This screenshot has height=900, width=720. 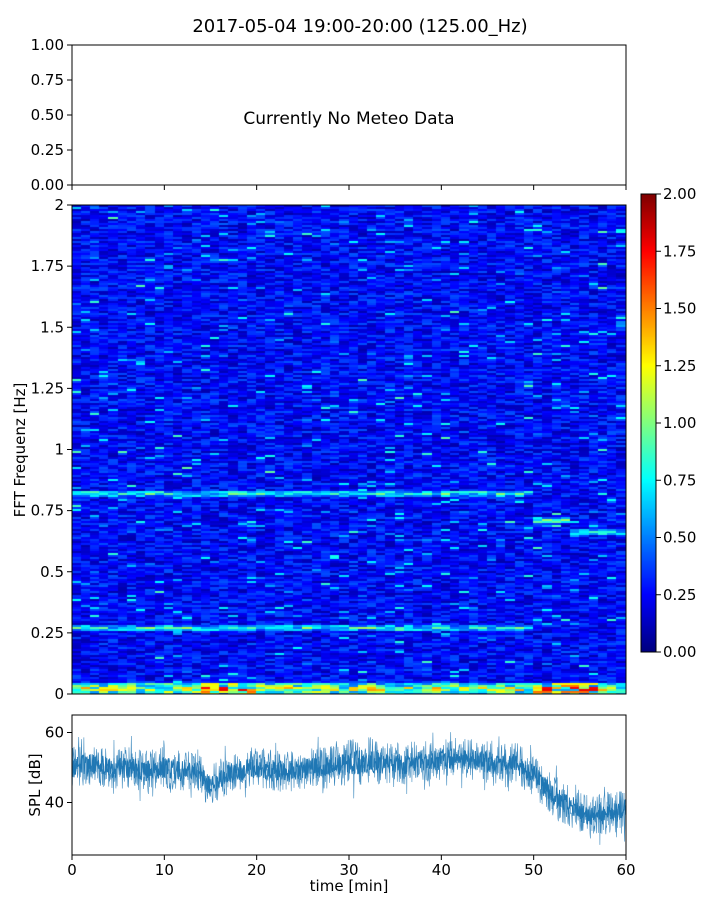 I want to click on meteo-y-axis: 0.00 0.25 0.50 0.75 1.00, so click(x=51, y=115).